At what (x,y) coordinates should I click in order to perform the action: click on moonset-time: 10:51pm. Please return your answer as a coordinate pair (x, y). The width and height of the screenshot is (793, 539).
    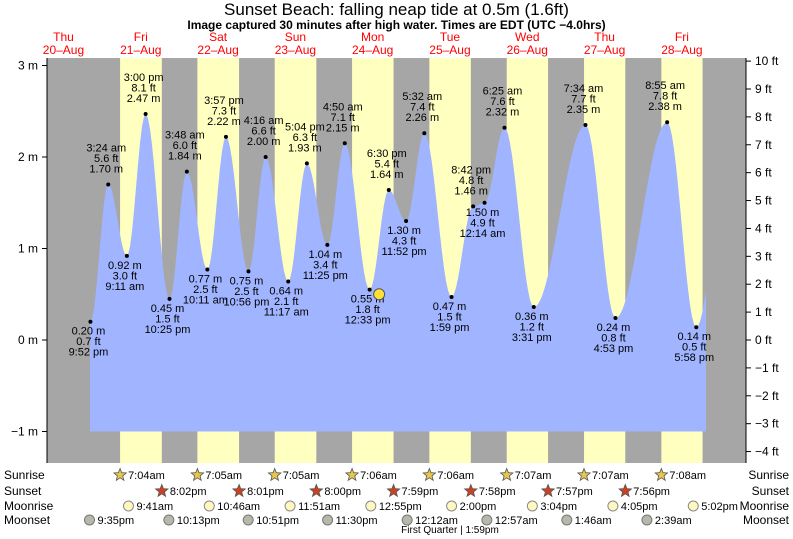
    Looking at the image, I should click on (277, 521).